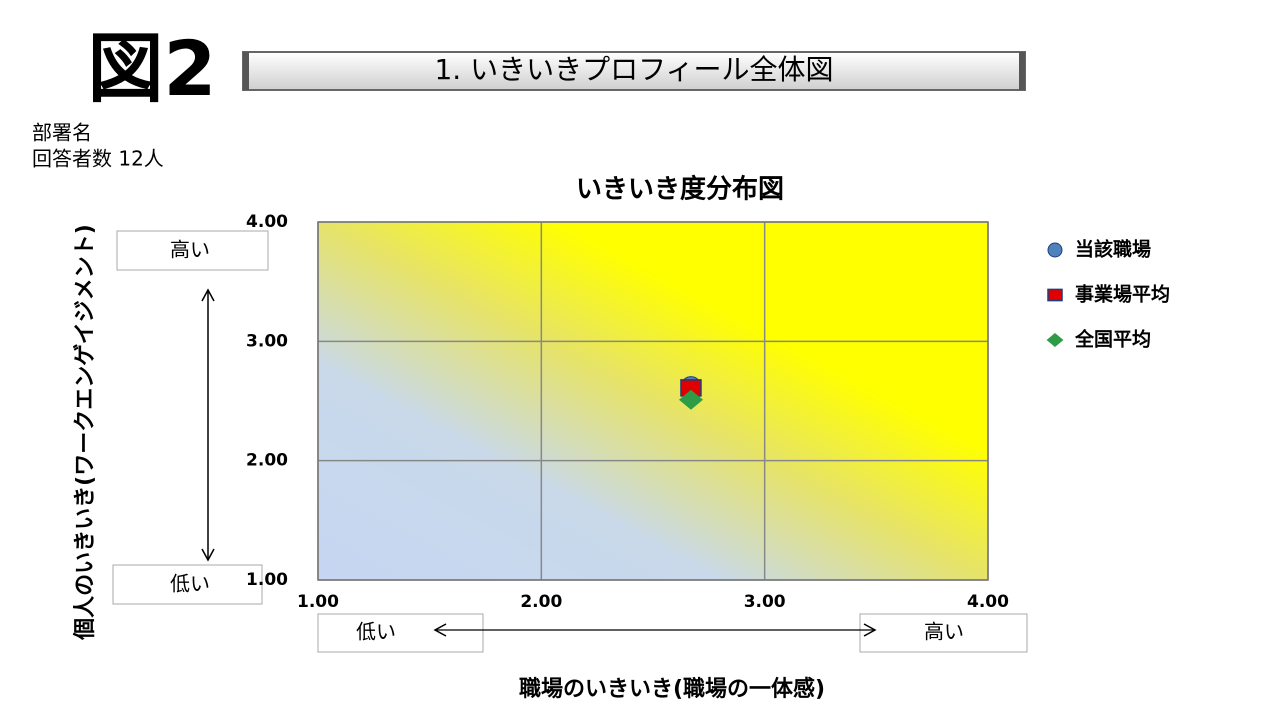 This screenshot has height=720, width=1280. Describe the element at coordinates (376, 632) in the screenshot. I see `x-low-label: 低い` at that location.